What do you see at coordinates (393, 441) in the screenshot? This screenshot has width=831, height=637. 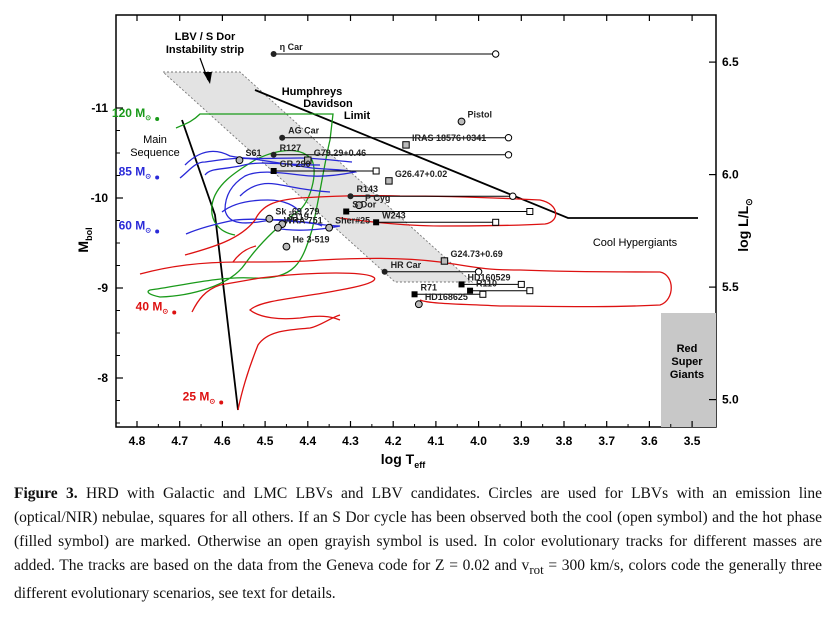 I see `x-tick-label: 4.2` at bounding box center [393, 441].